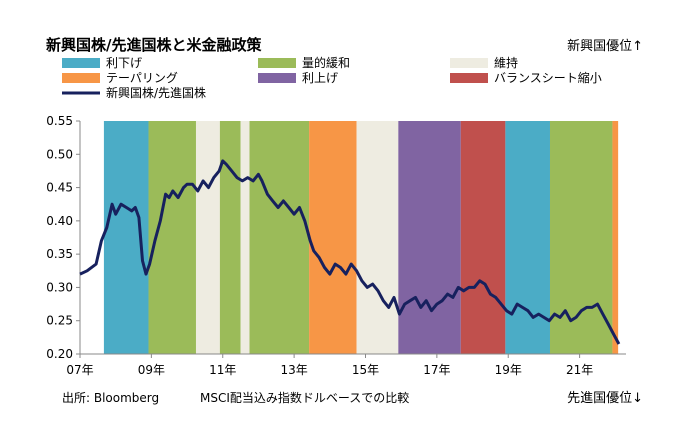  I want to click on y-tick-label: 0.40, so click(59, 221).